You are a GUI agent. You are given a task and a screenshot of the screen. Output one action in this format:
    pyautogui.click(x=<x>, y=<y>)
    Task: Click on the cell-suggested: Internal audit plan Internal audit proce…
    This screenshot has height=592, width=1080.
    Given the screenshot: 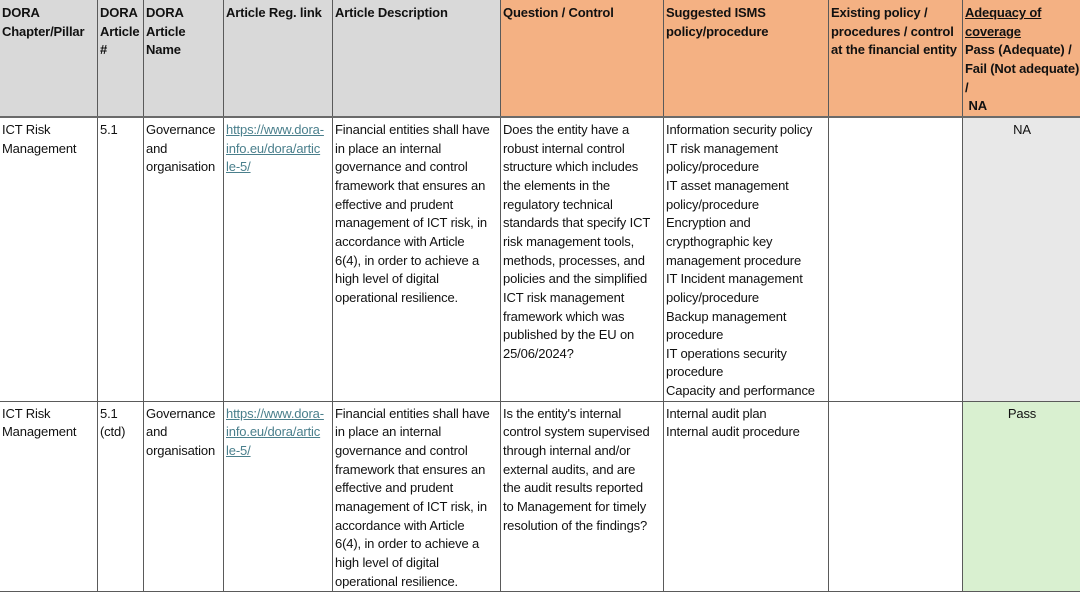 What is the action you would take?
    pyautogui.click(x=746, y=496)
    